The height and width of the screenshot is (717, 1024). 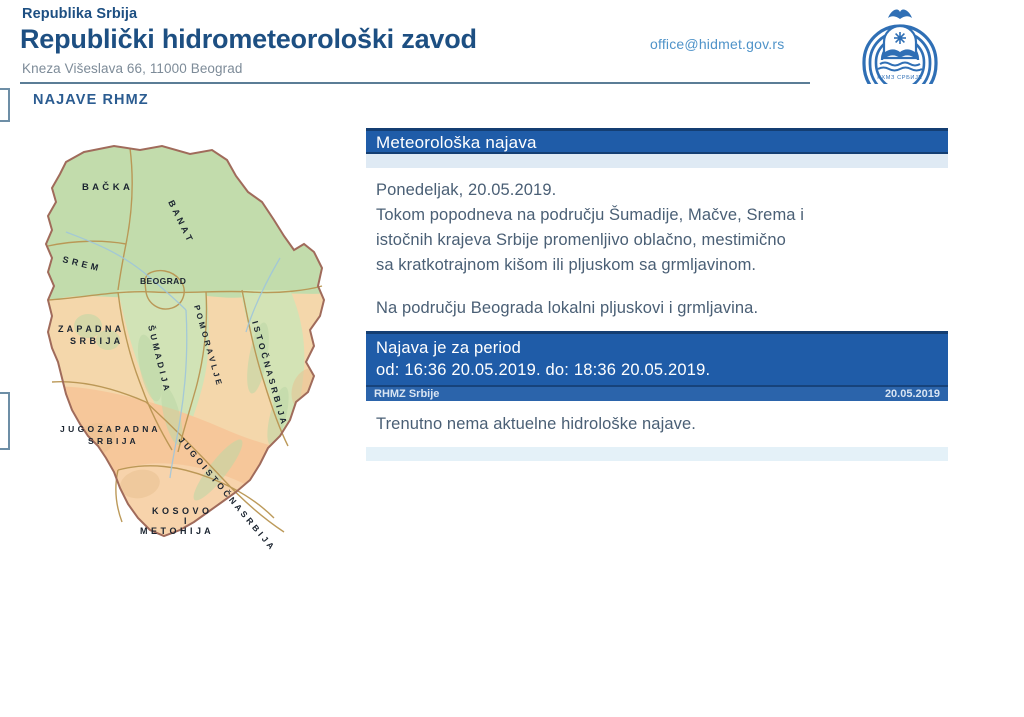 What do you see at coordinates (407, 394) in the screenshot?
I see `hydro-source-label: RHMZ Srbije` at bounding box center [407, 394].